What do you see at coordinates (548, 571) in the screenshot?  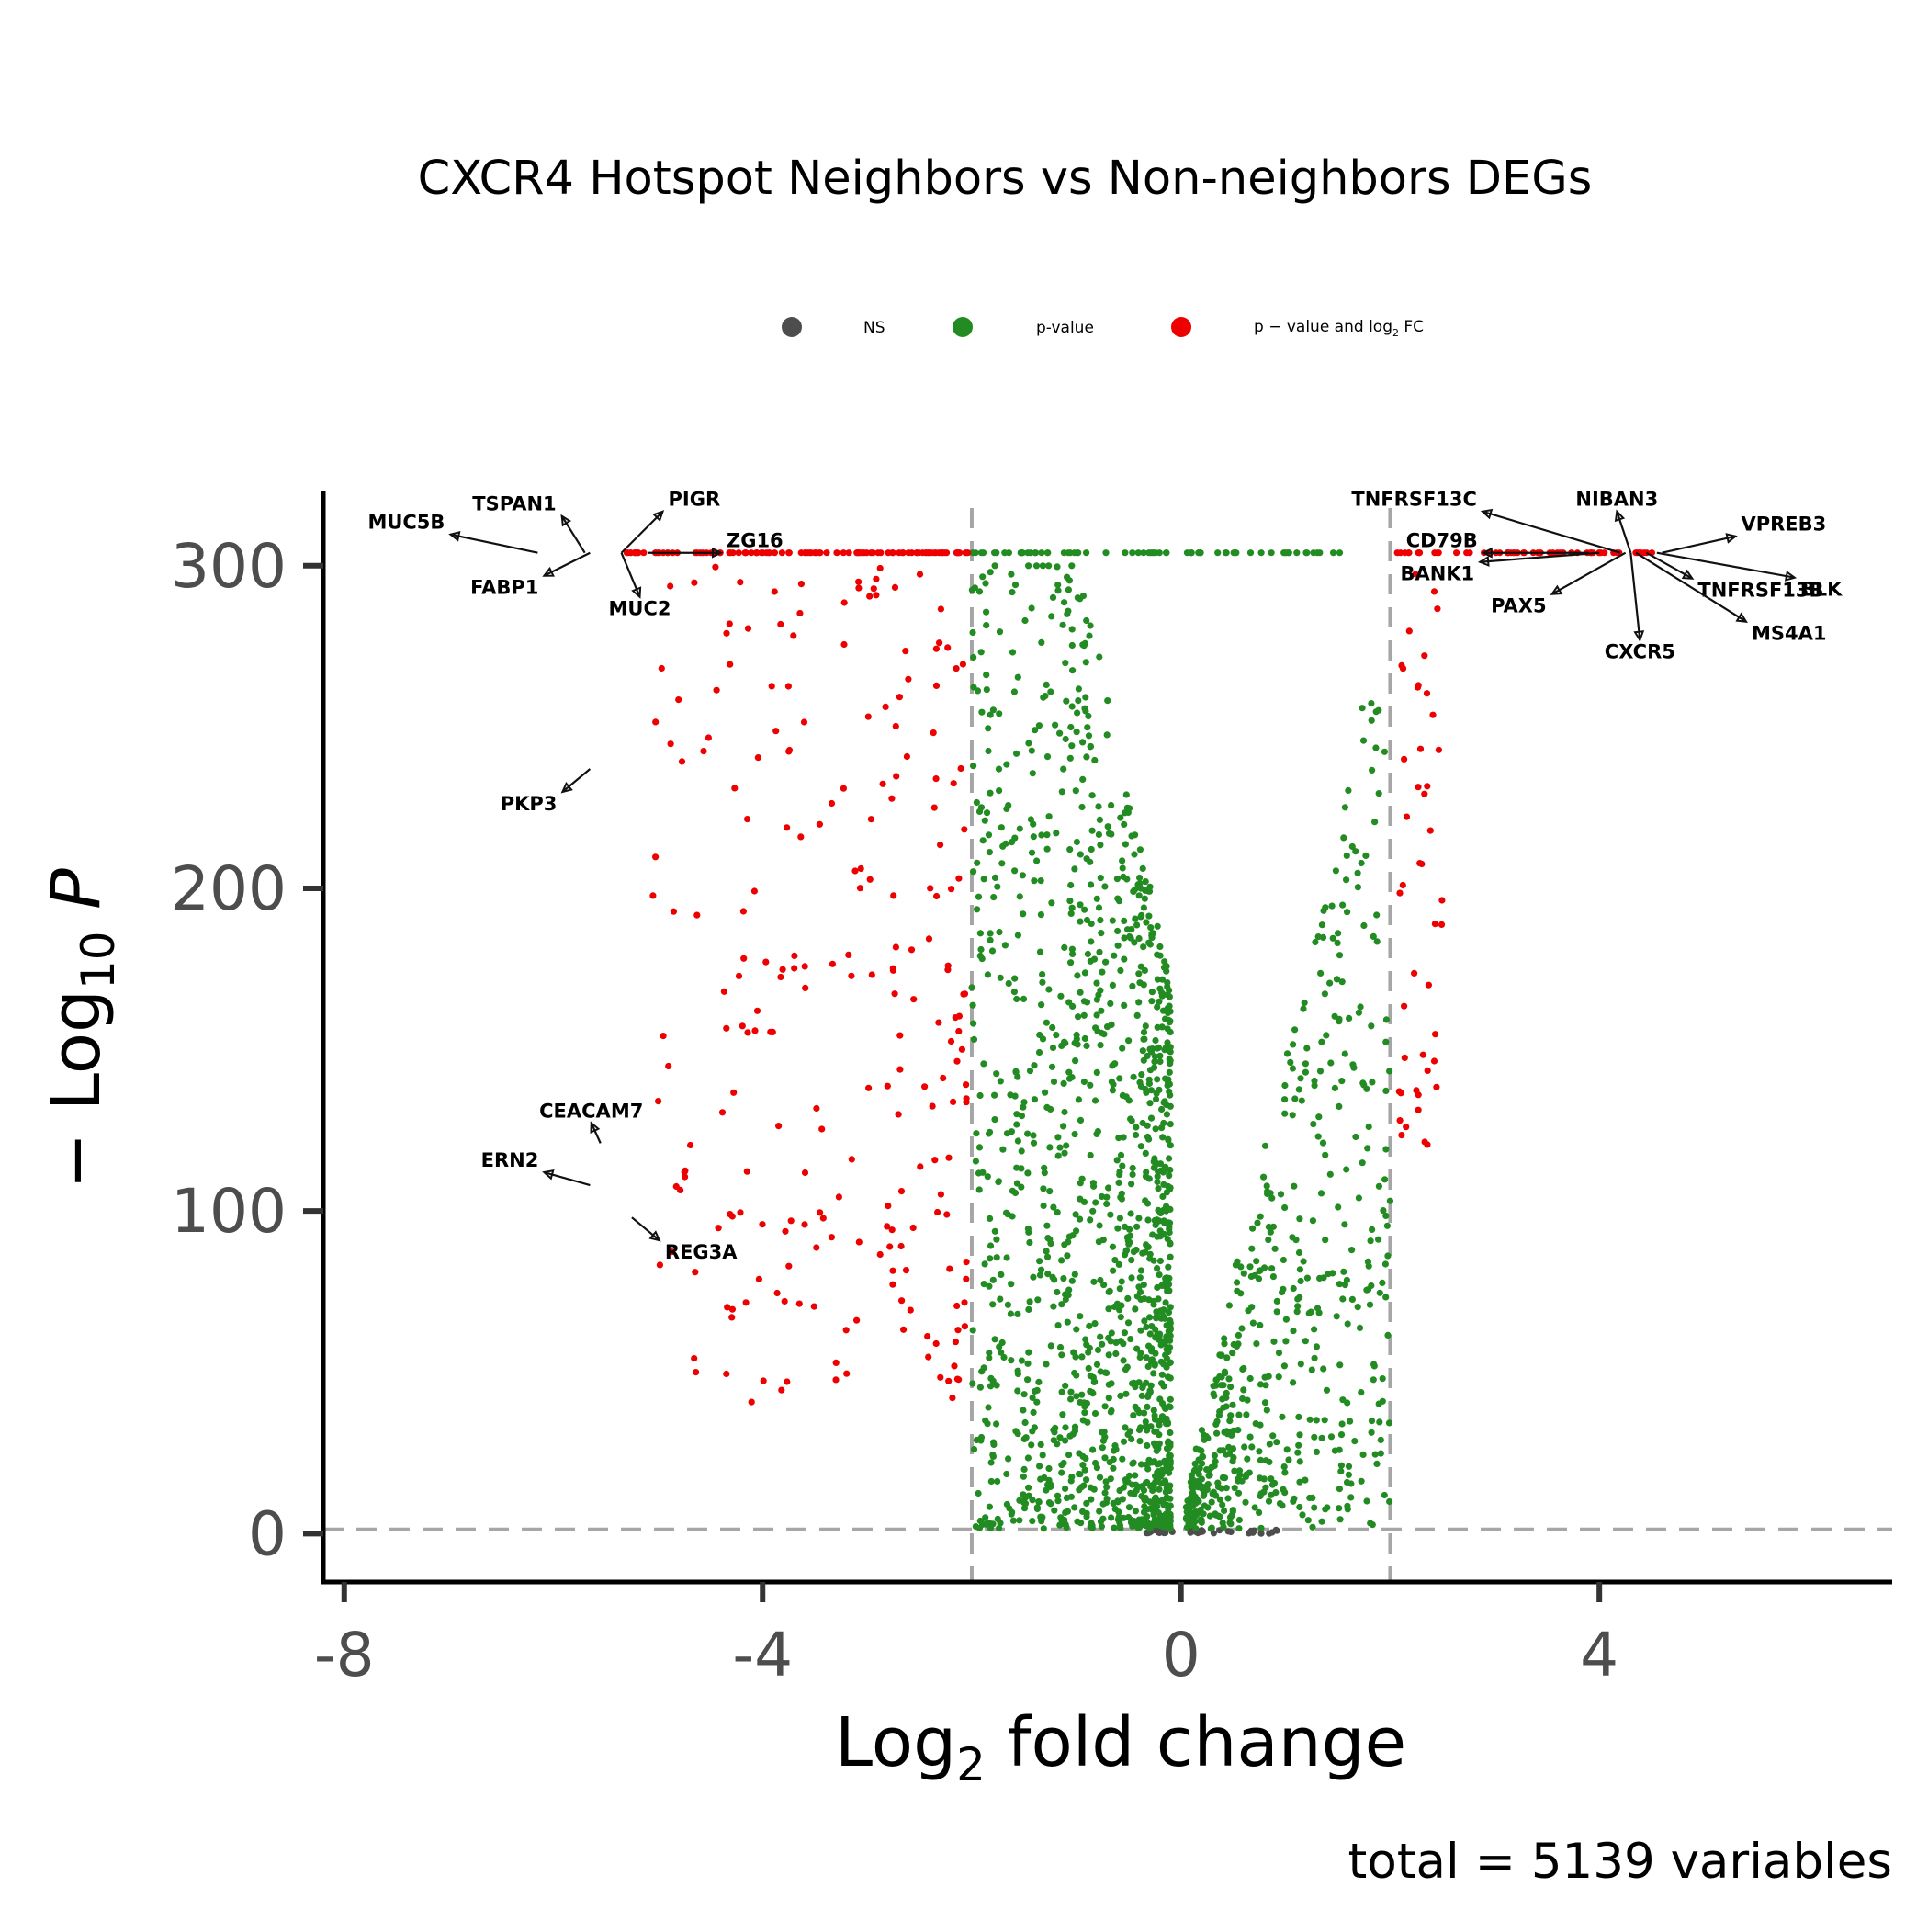 I see `gene-arrowhead-fabp1` at bounding box center [548, 571].